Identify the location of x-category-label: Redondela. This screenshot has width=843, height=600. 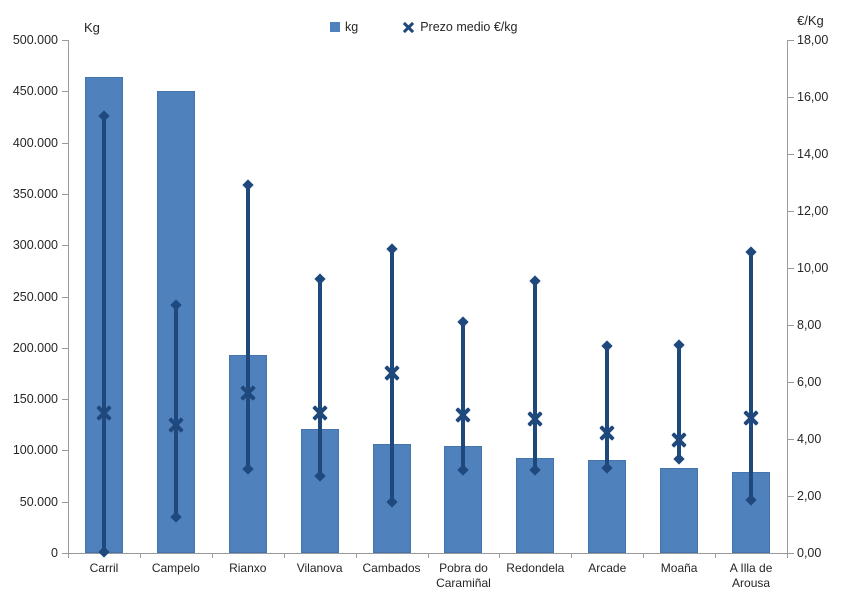
(535, 568).